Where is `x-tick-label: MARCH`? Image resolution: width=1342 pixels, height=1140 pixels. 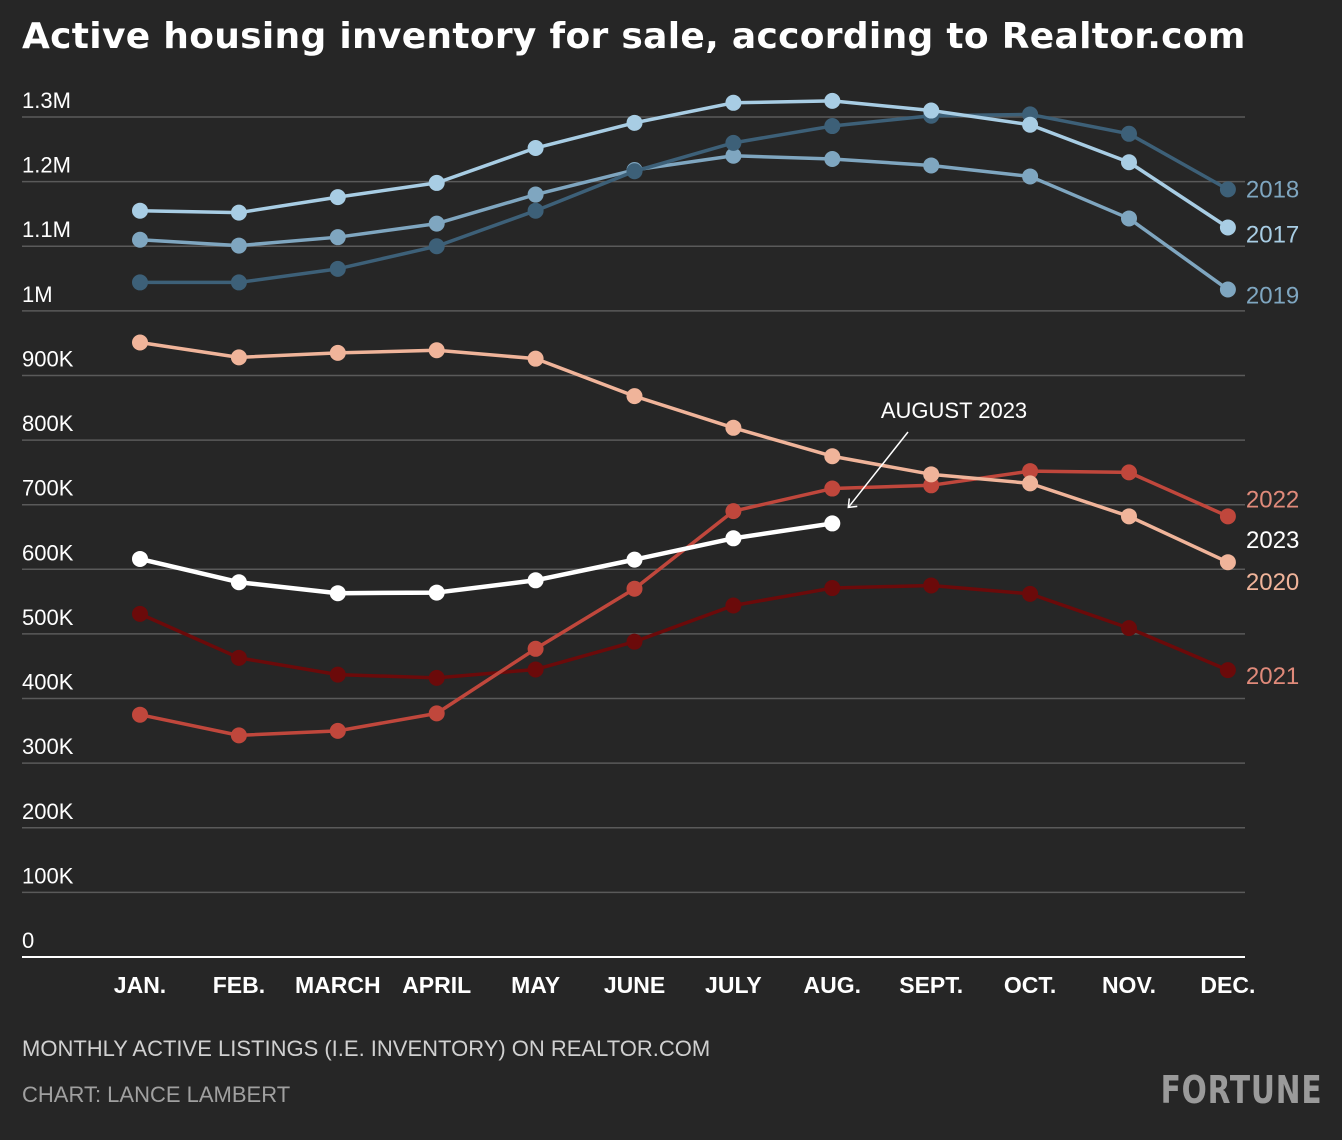 x-tick-label: MARCH is located at coordinates (338, 985).